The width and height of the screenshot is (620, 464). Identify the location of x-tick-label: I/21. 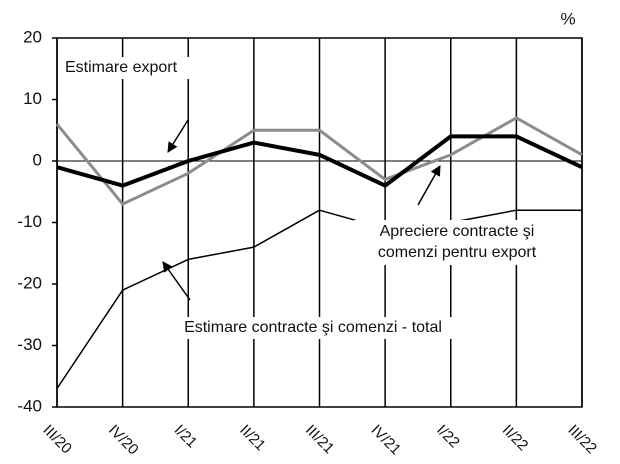
(186, 437).